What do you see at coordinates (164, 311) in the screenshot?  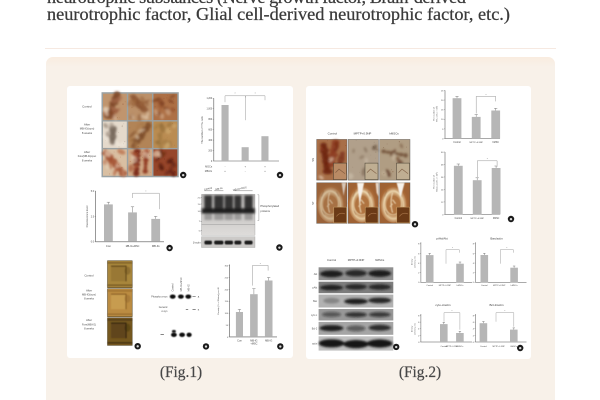 I see `svg-text: α-syn` at bounding box center [164, 311].